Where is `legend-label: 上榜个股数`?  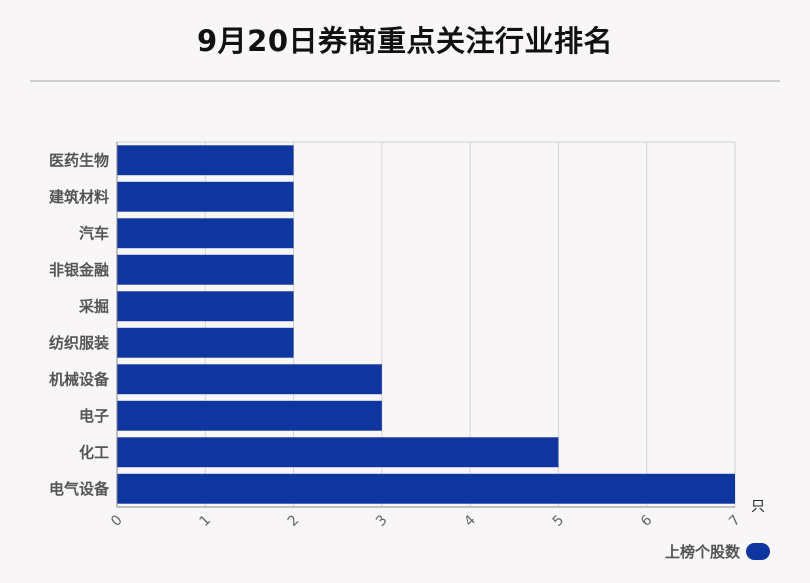
legend-label: 上榜个股数 is located at coordinates (702, 552).